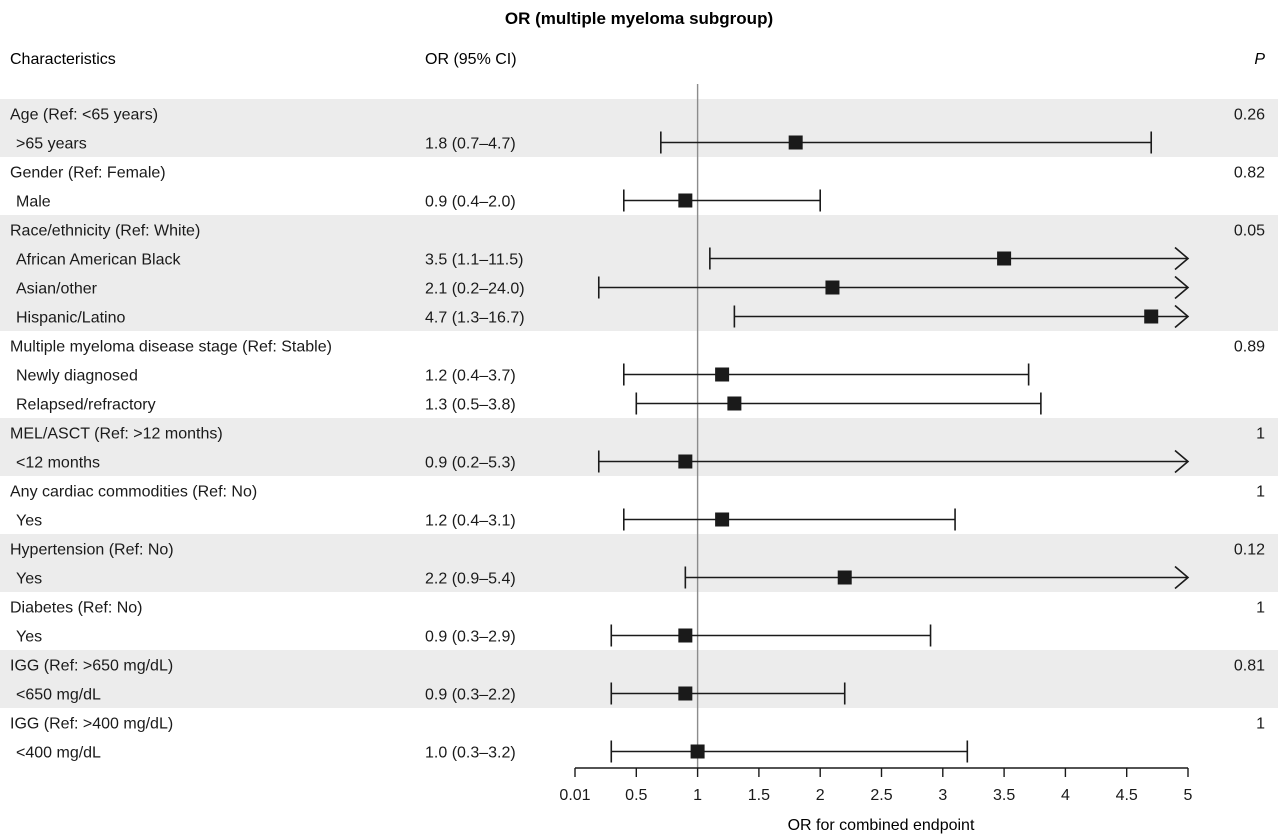  What do you see at coordinates (1249, 115) in the screenshot?
I see `p-value: 0.26` at bounding box center [1249, 115].